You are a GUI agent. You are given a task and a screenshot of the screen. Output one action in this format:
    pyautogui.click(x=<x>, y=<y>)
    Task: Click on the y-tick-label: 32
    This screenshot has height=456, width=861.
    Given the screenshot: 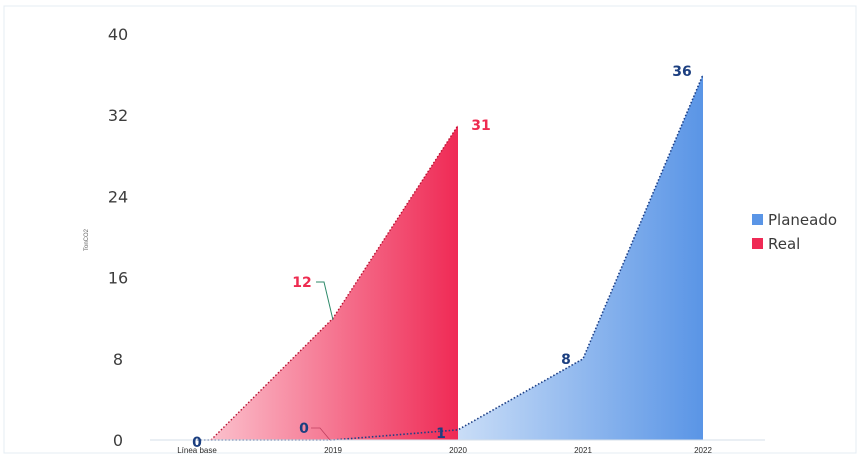 What is the action you would take?
    pyautogui.click(x=118, y=115)
    